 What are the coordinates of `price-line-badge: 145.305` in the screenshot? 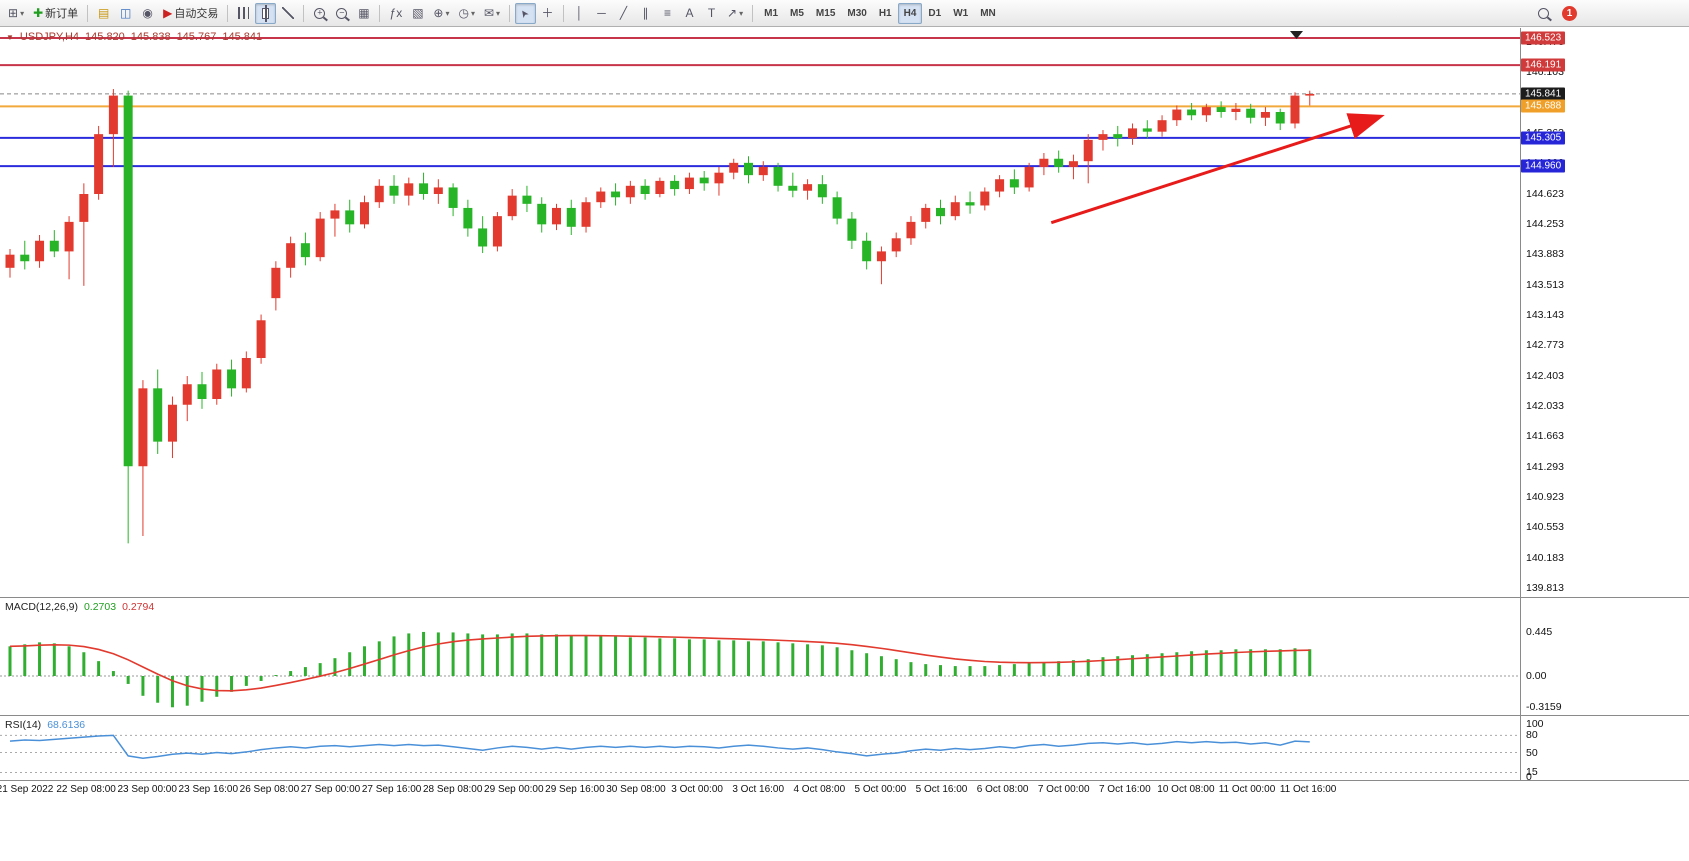 It's located at (1543, 138).